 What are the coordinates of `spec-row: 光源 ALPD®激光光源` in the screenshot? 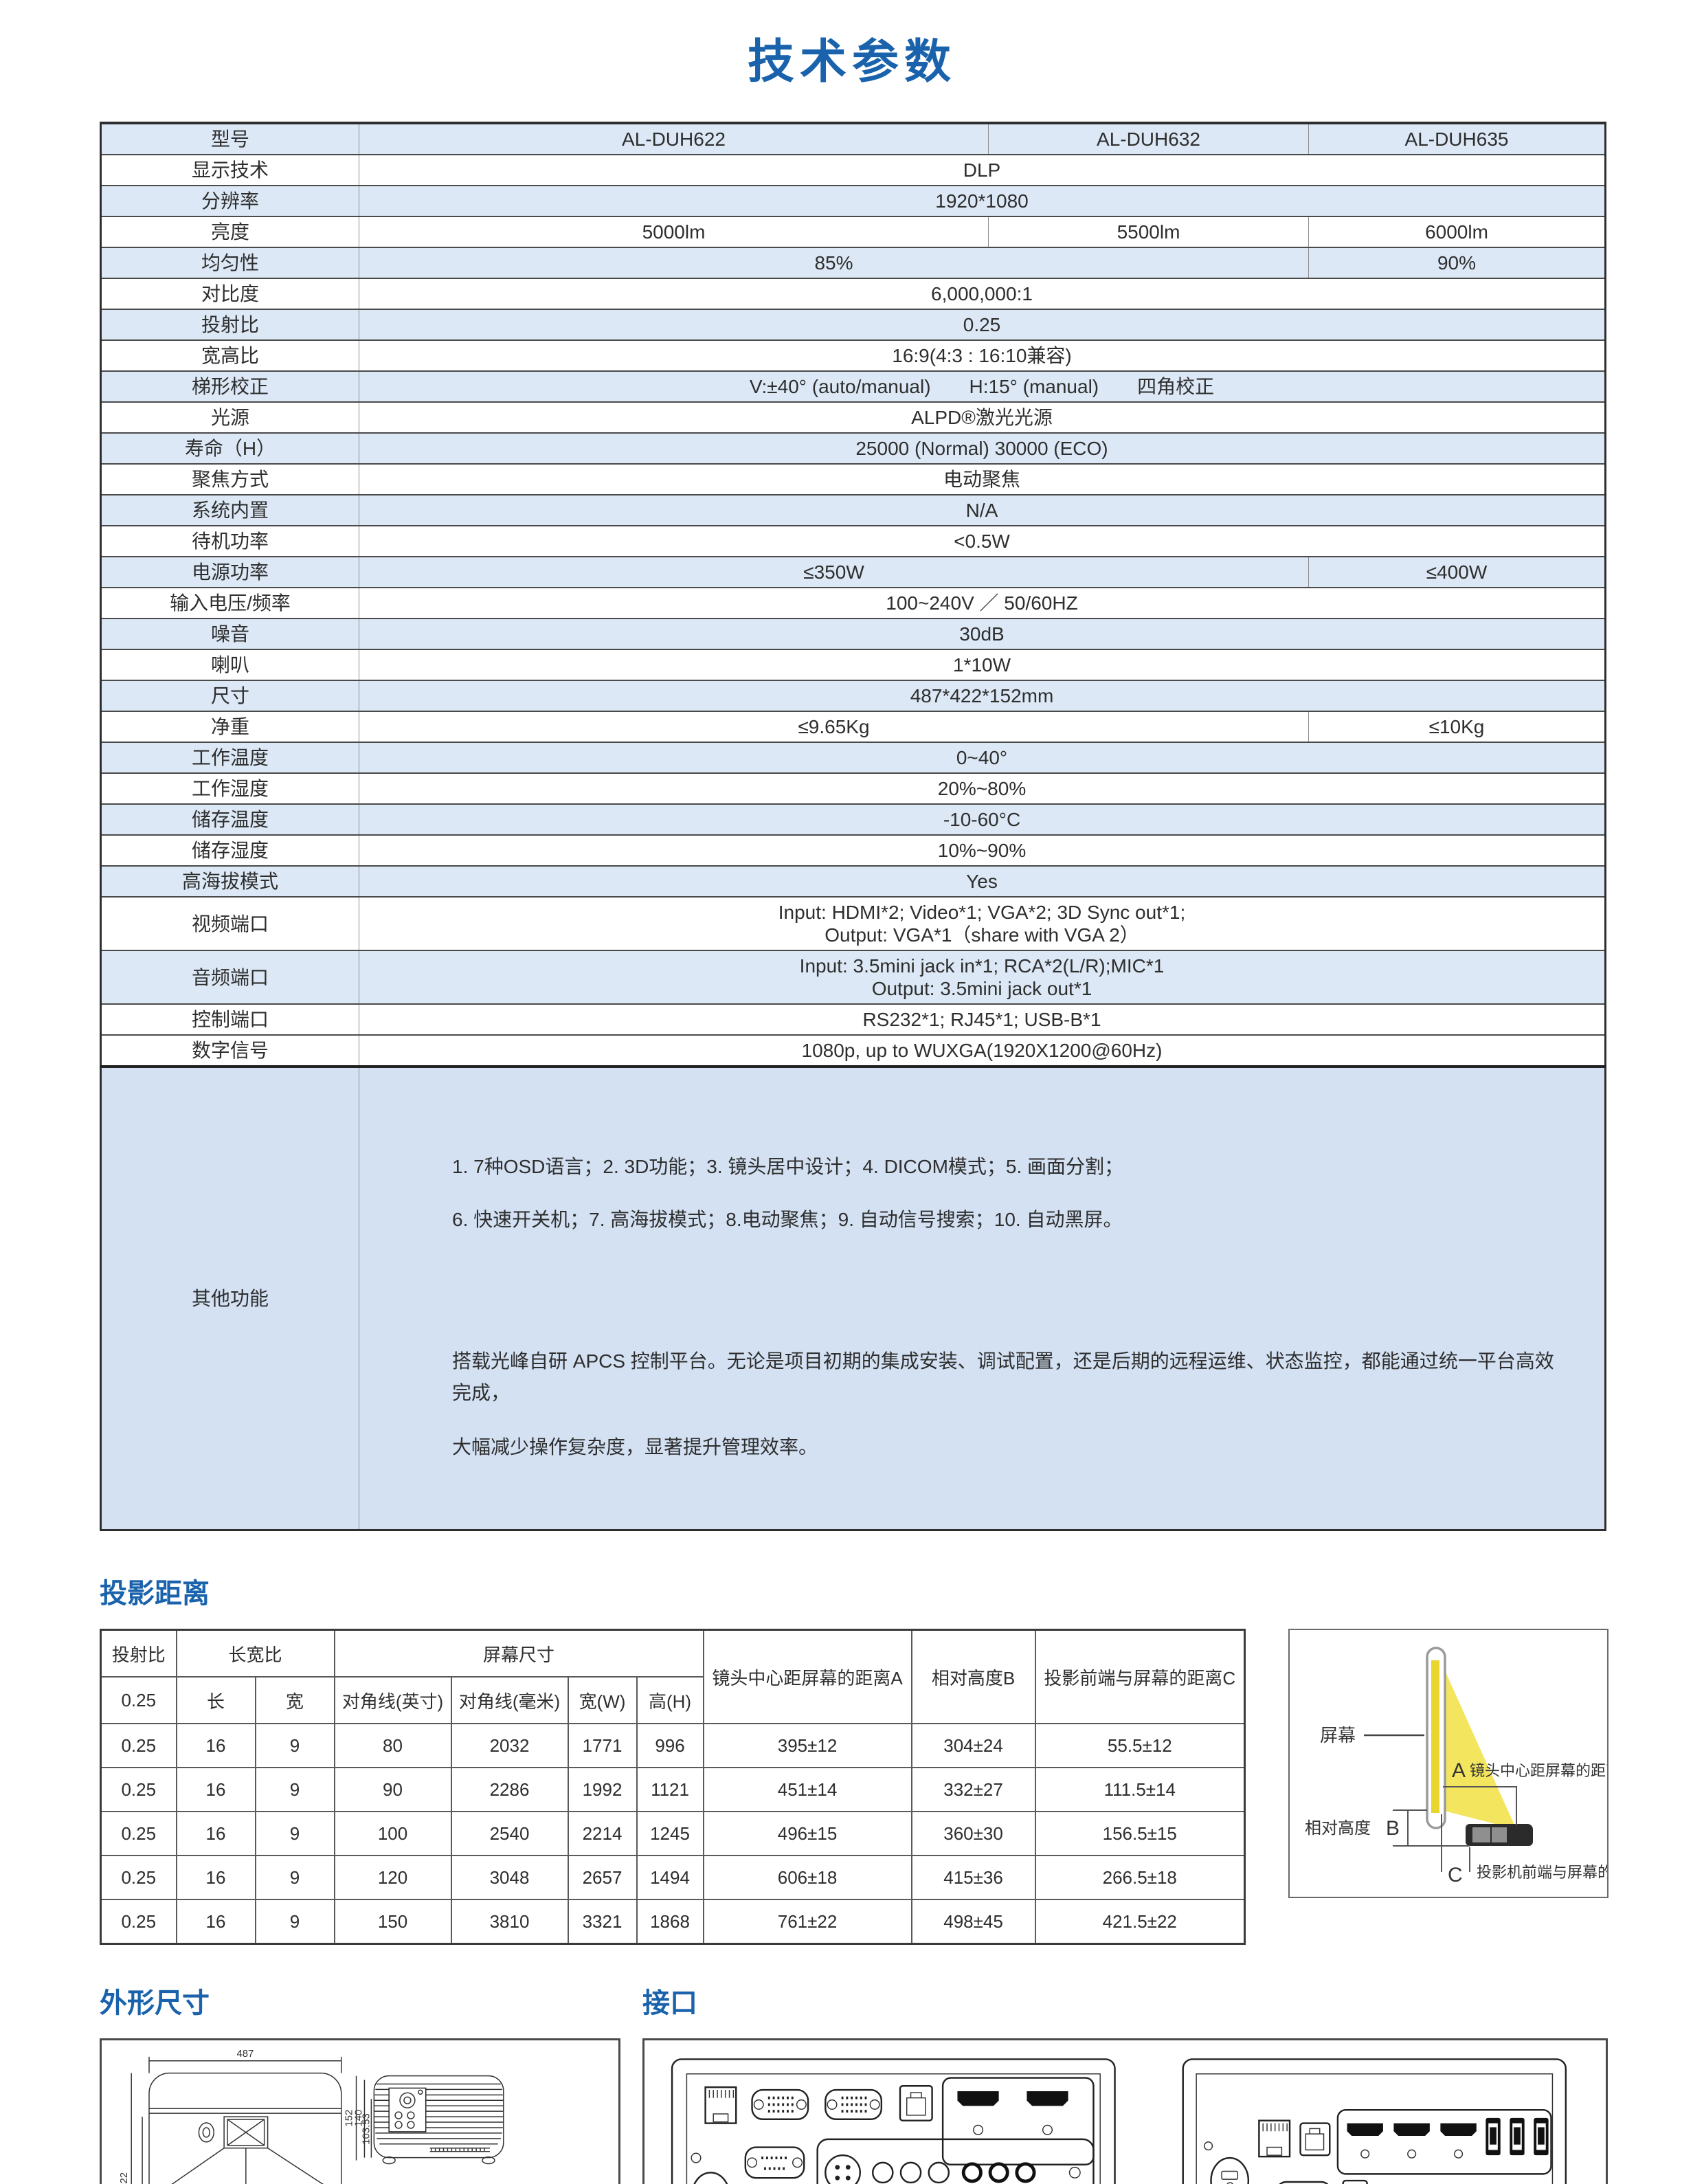 It's located at (853, 417).